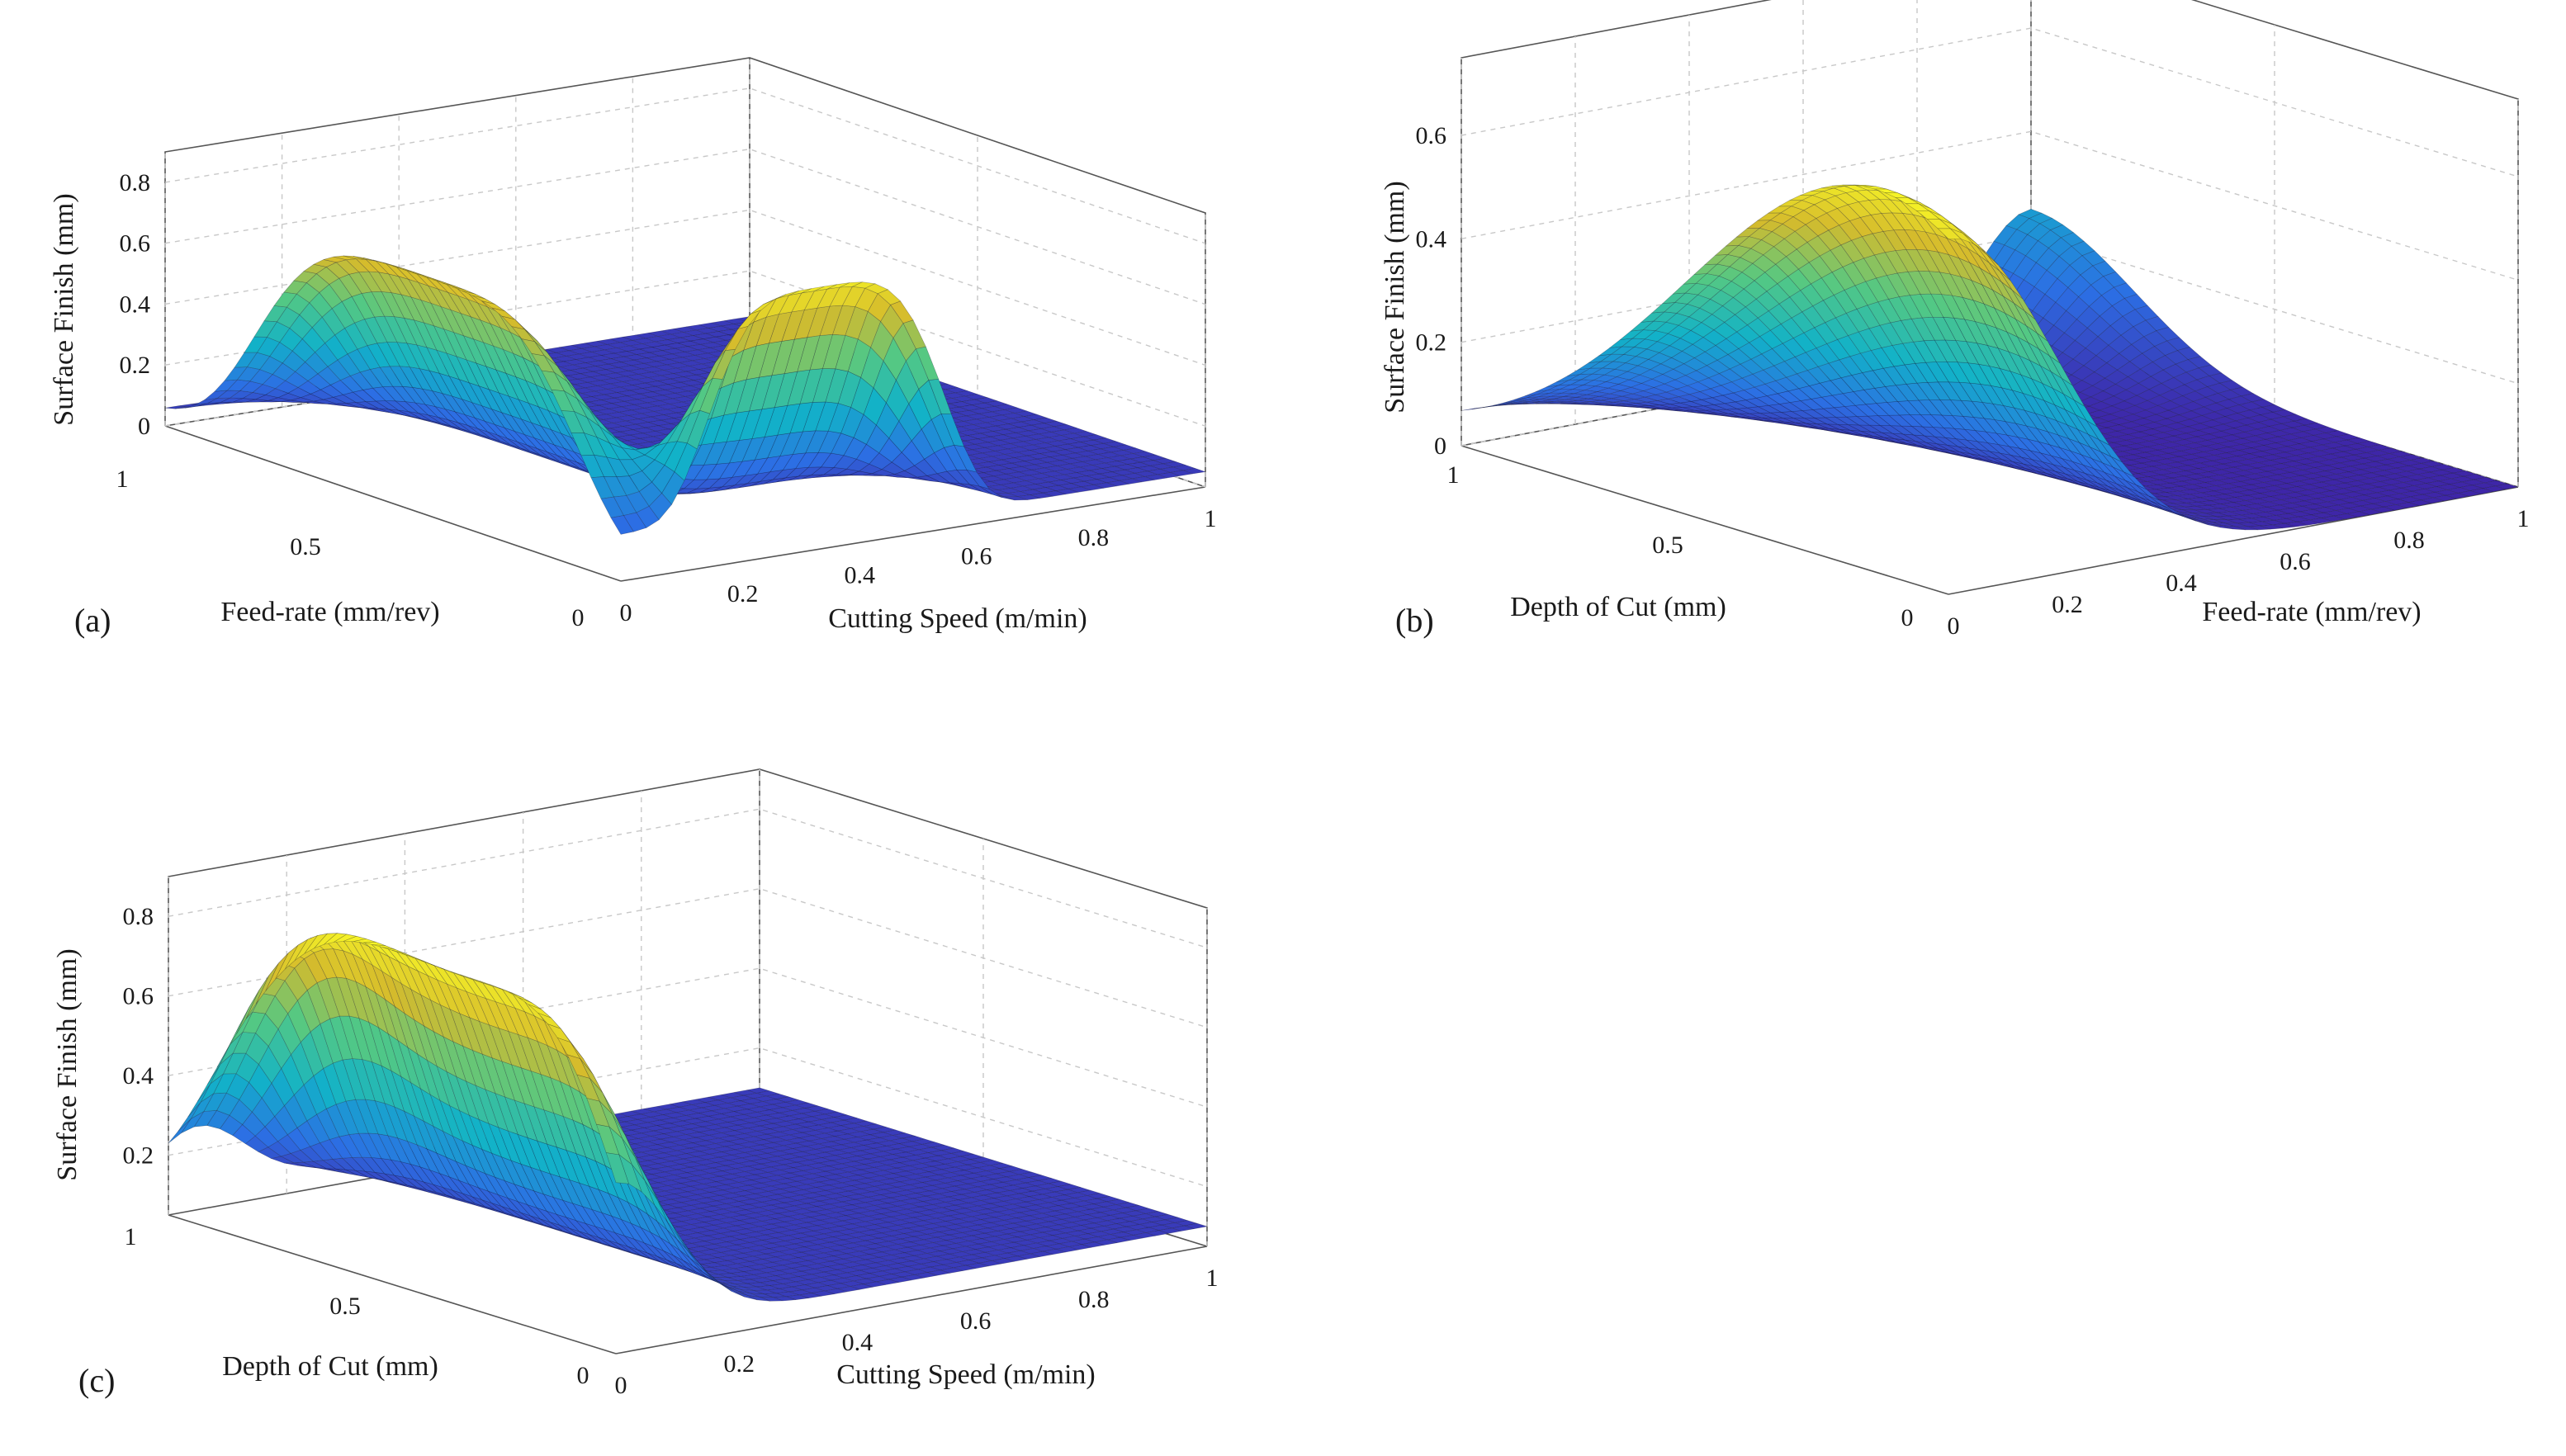 The image size is (2566, 1456). Describe the element at coordinates (329, 612) in the screenshot. I see `y-axis-label: Feed-rate (mm/rev)` at that location.